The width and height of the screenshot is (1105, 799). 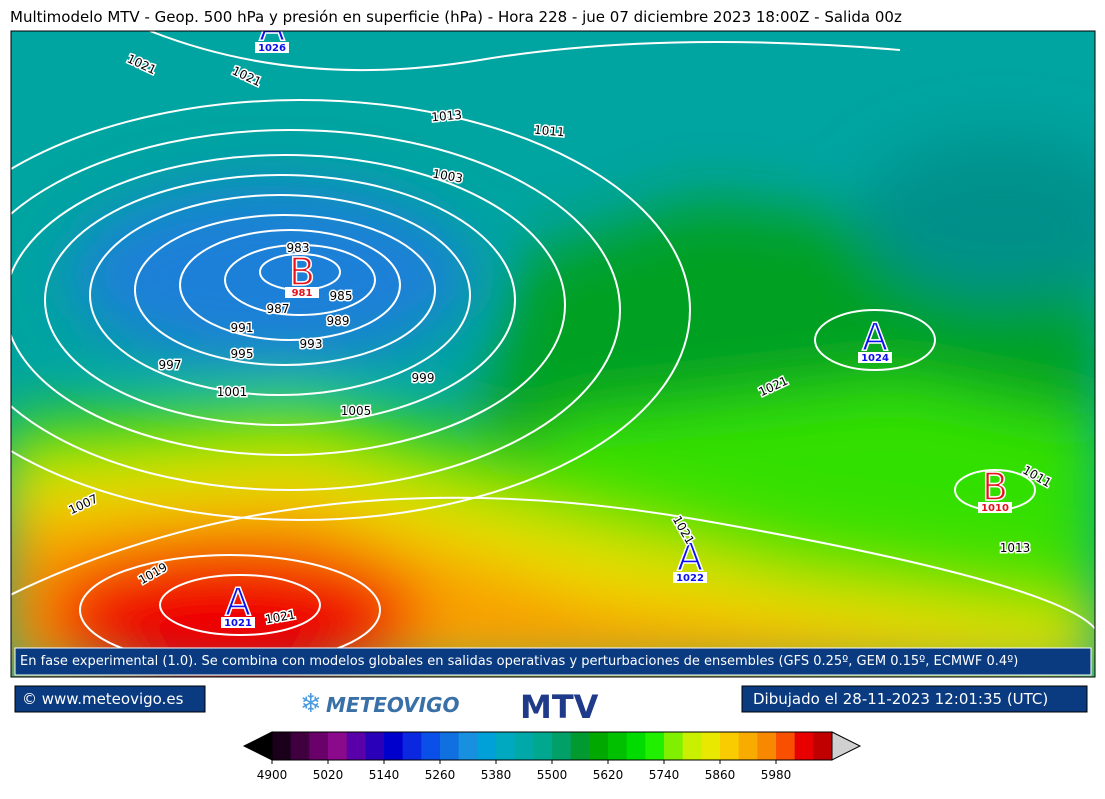 I want to click on center-value: 1024, so click(x=875, y=358).